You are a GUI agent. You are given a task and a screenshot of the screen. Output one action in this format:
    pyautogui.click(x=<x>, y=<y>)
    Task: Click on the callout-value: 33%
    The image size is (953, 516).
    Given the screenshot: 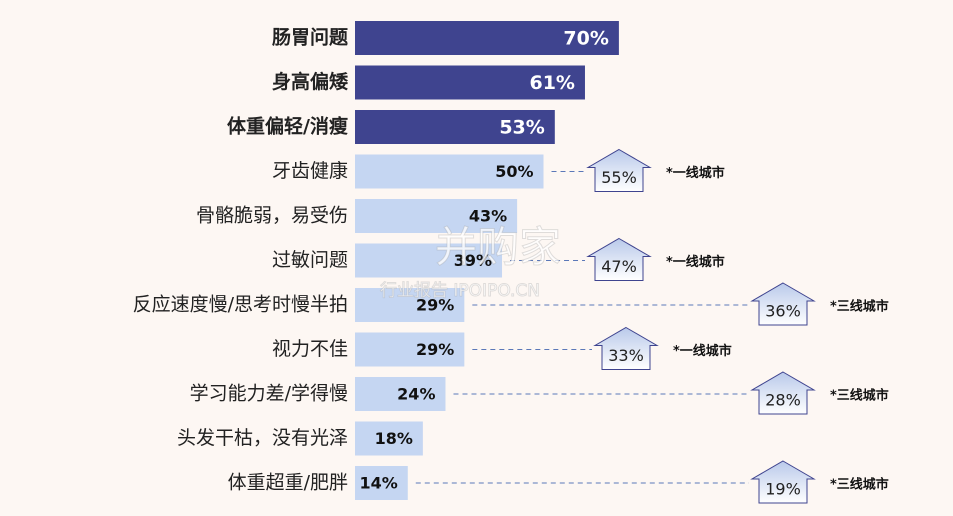 What is the action you would take?
    pyautogui.click(x=626, y=355)
    